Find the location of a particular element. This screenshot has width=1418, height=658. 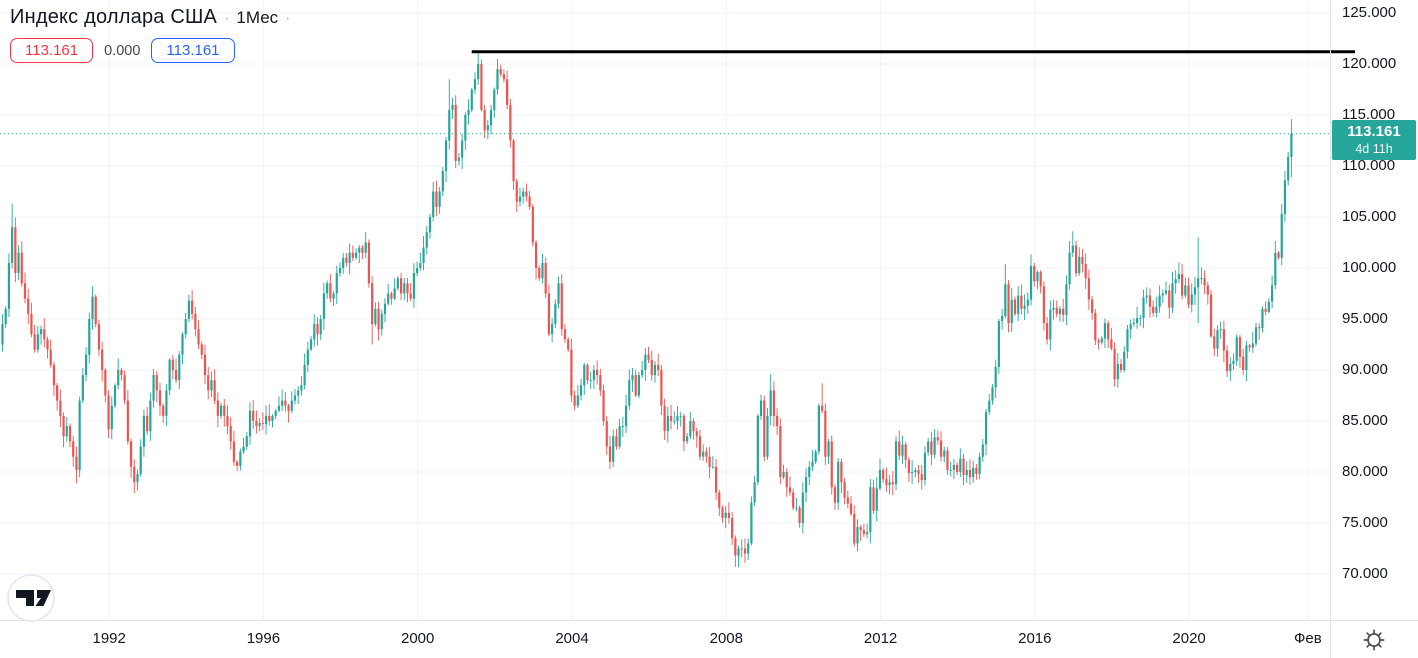

axis-separator-horizontal is located at coordinates (709, 620).